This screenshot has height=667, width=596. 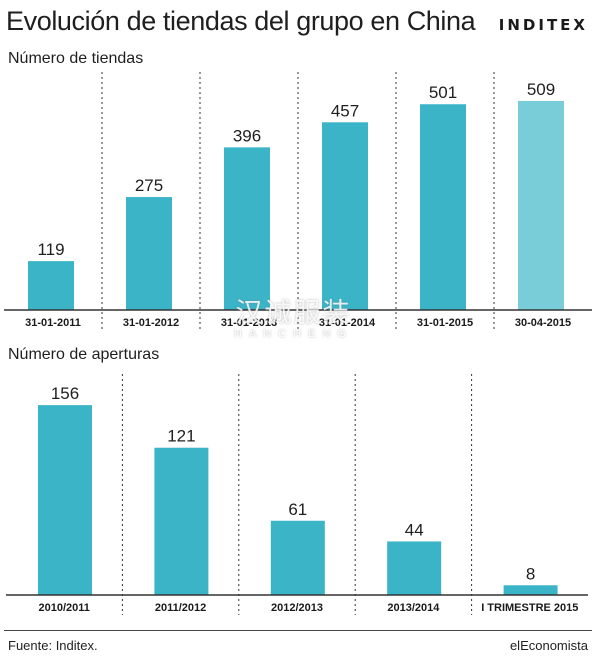 I want to click on stores-chart-title: Número de tiendas, so click(x=76, y=58).